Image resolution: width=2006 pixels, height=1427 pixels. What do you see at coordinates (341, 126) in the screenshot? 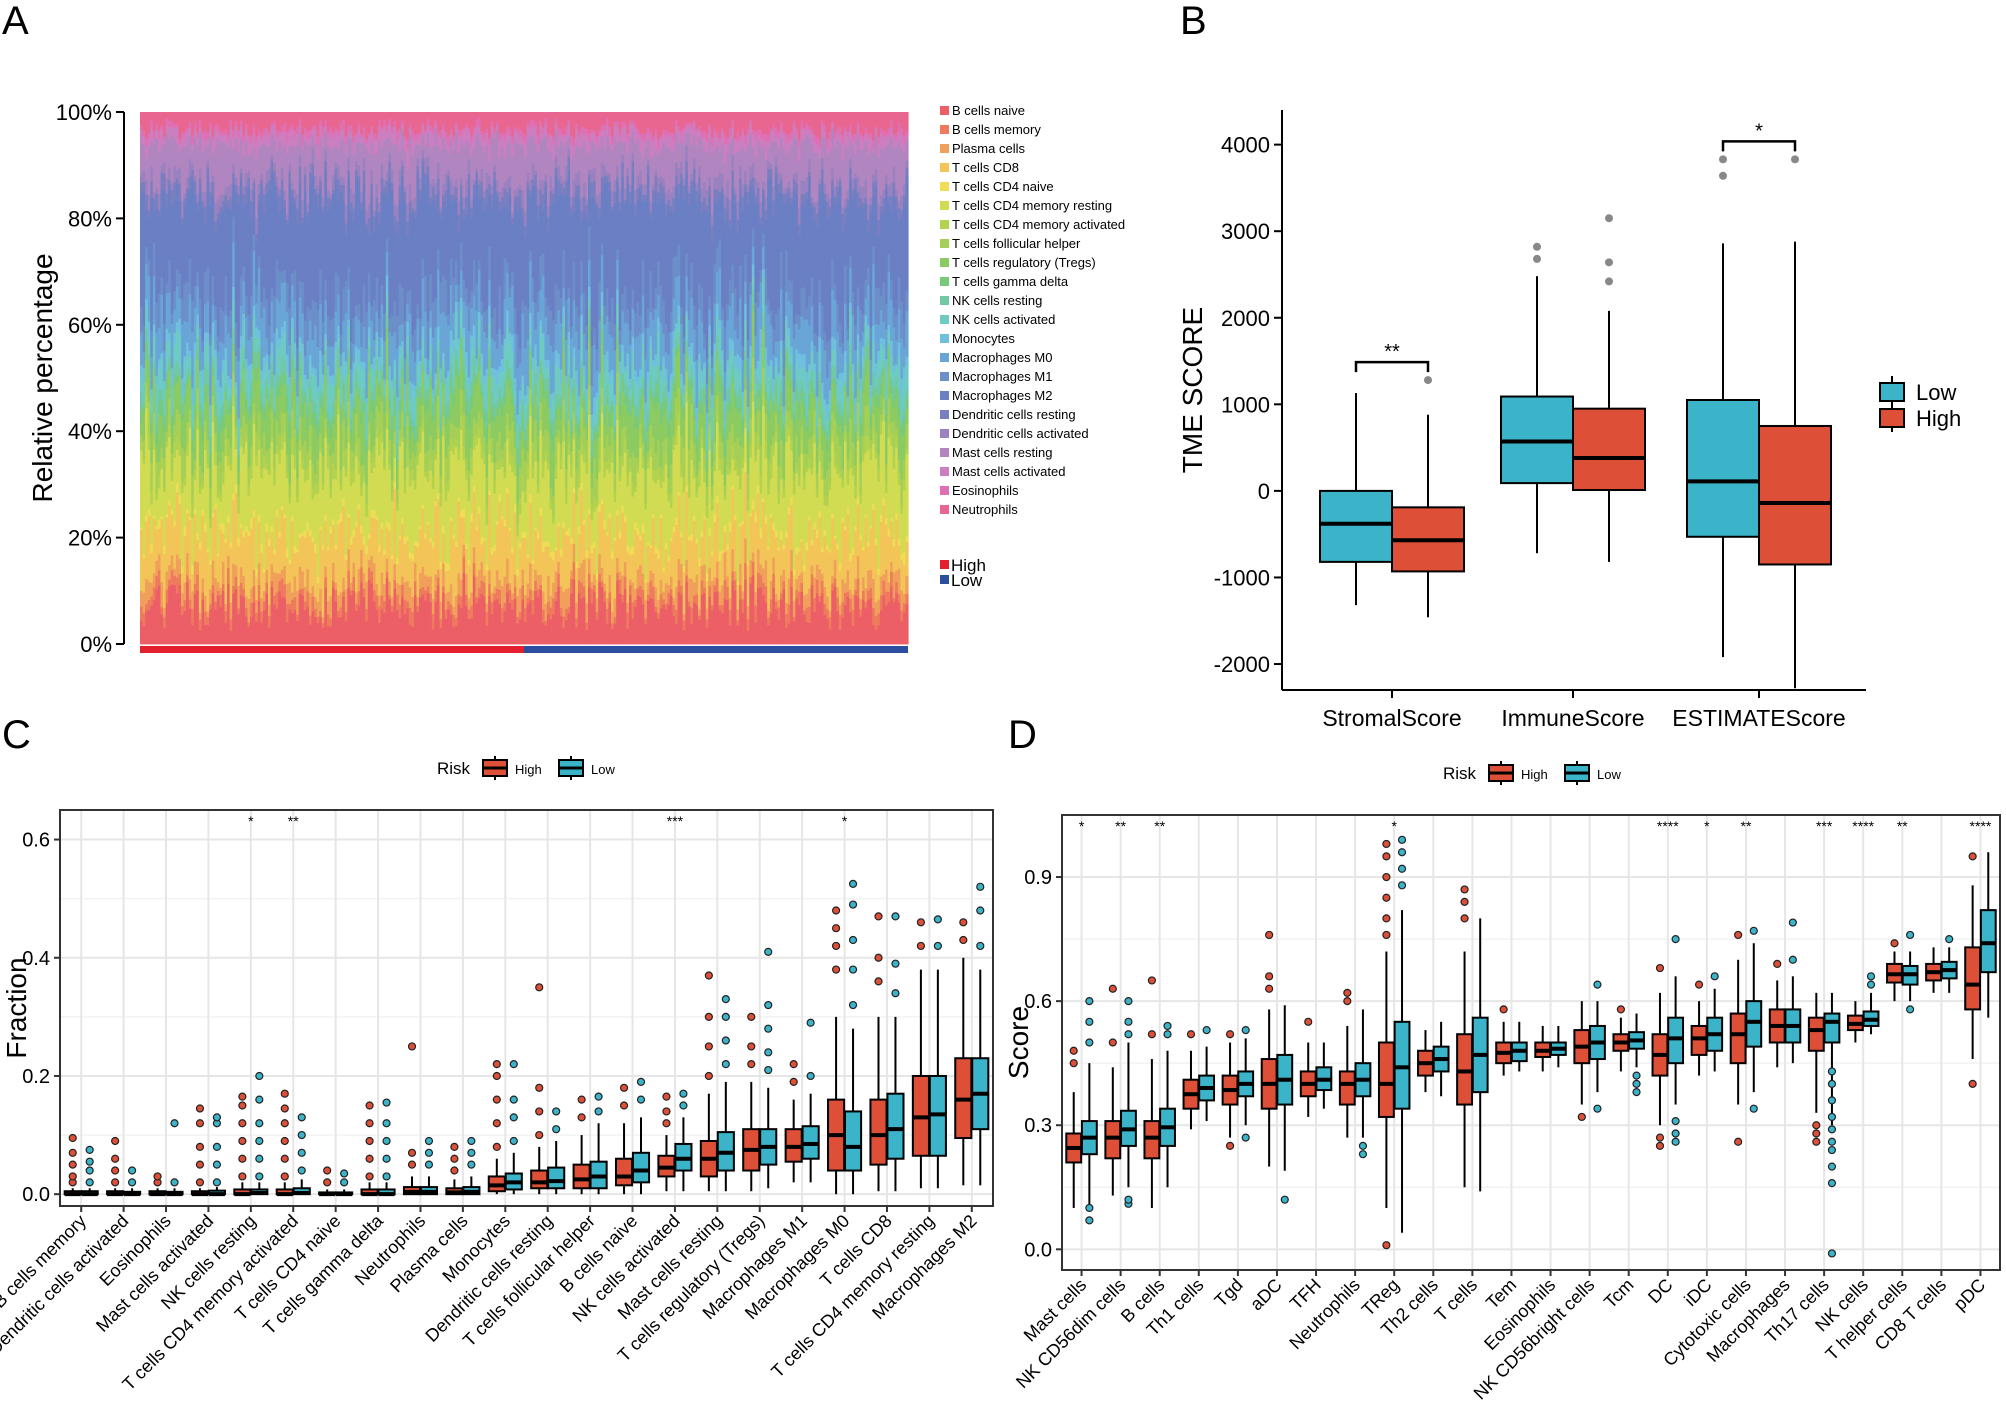
I see `a-bar-segment-eosinophils` at bounding box center [341, 126].